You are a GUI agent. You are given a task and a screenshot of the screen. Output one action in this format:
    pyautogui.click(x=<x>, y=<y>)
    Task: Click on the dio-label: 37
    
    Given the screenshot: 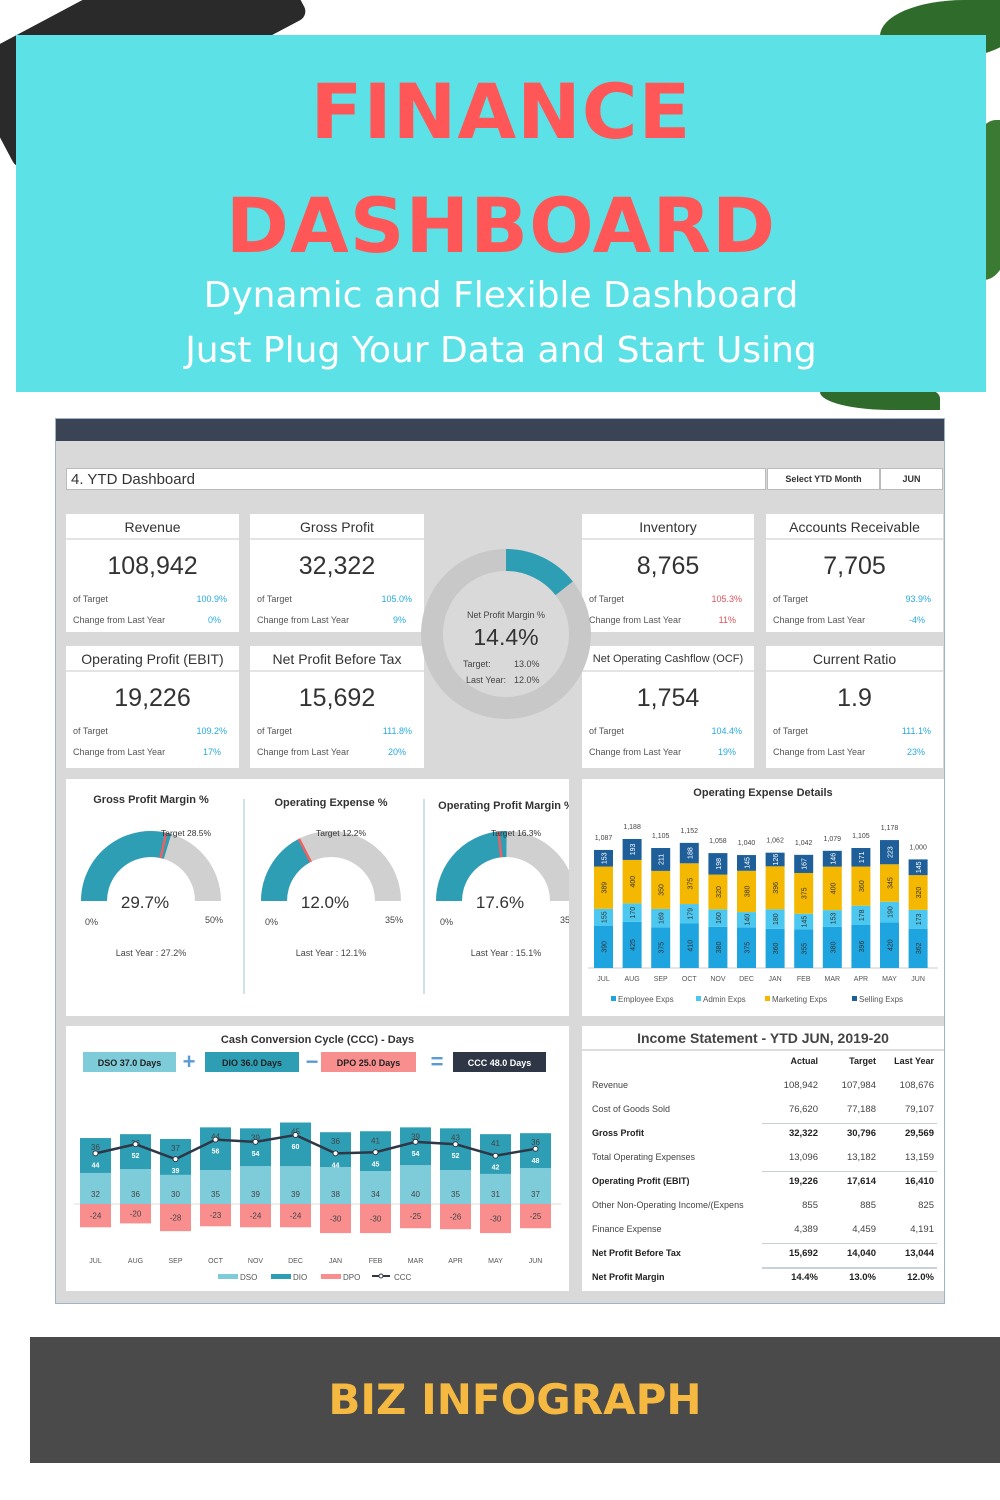 What is the action you would take?
    pyautogui.click(x=175, y=1148)
    